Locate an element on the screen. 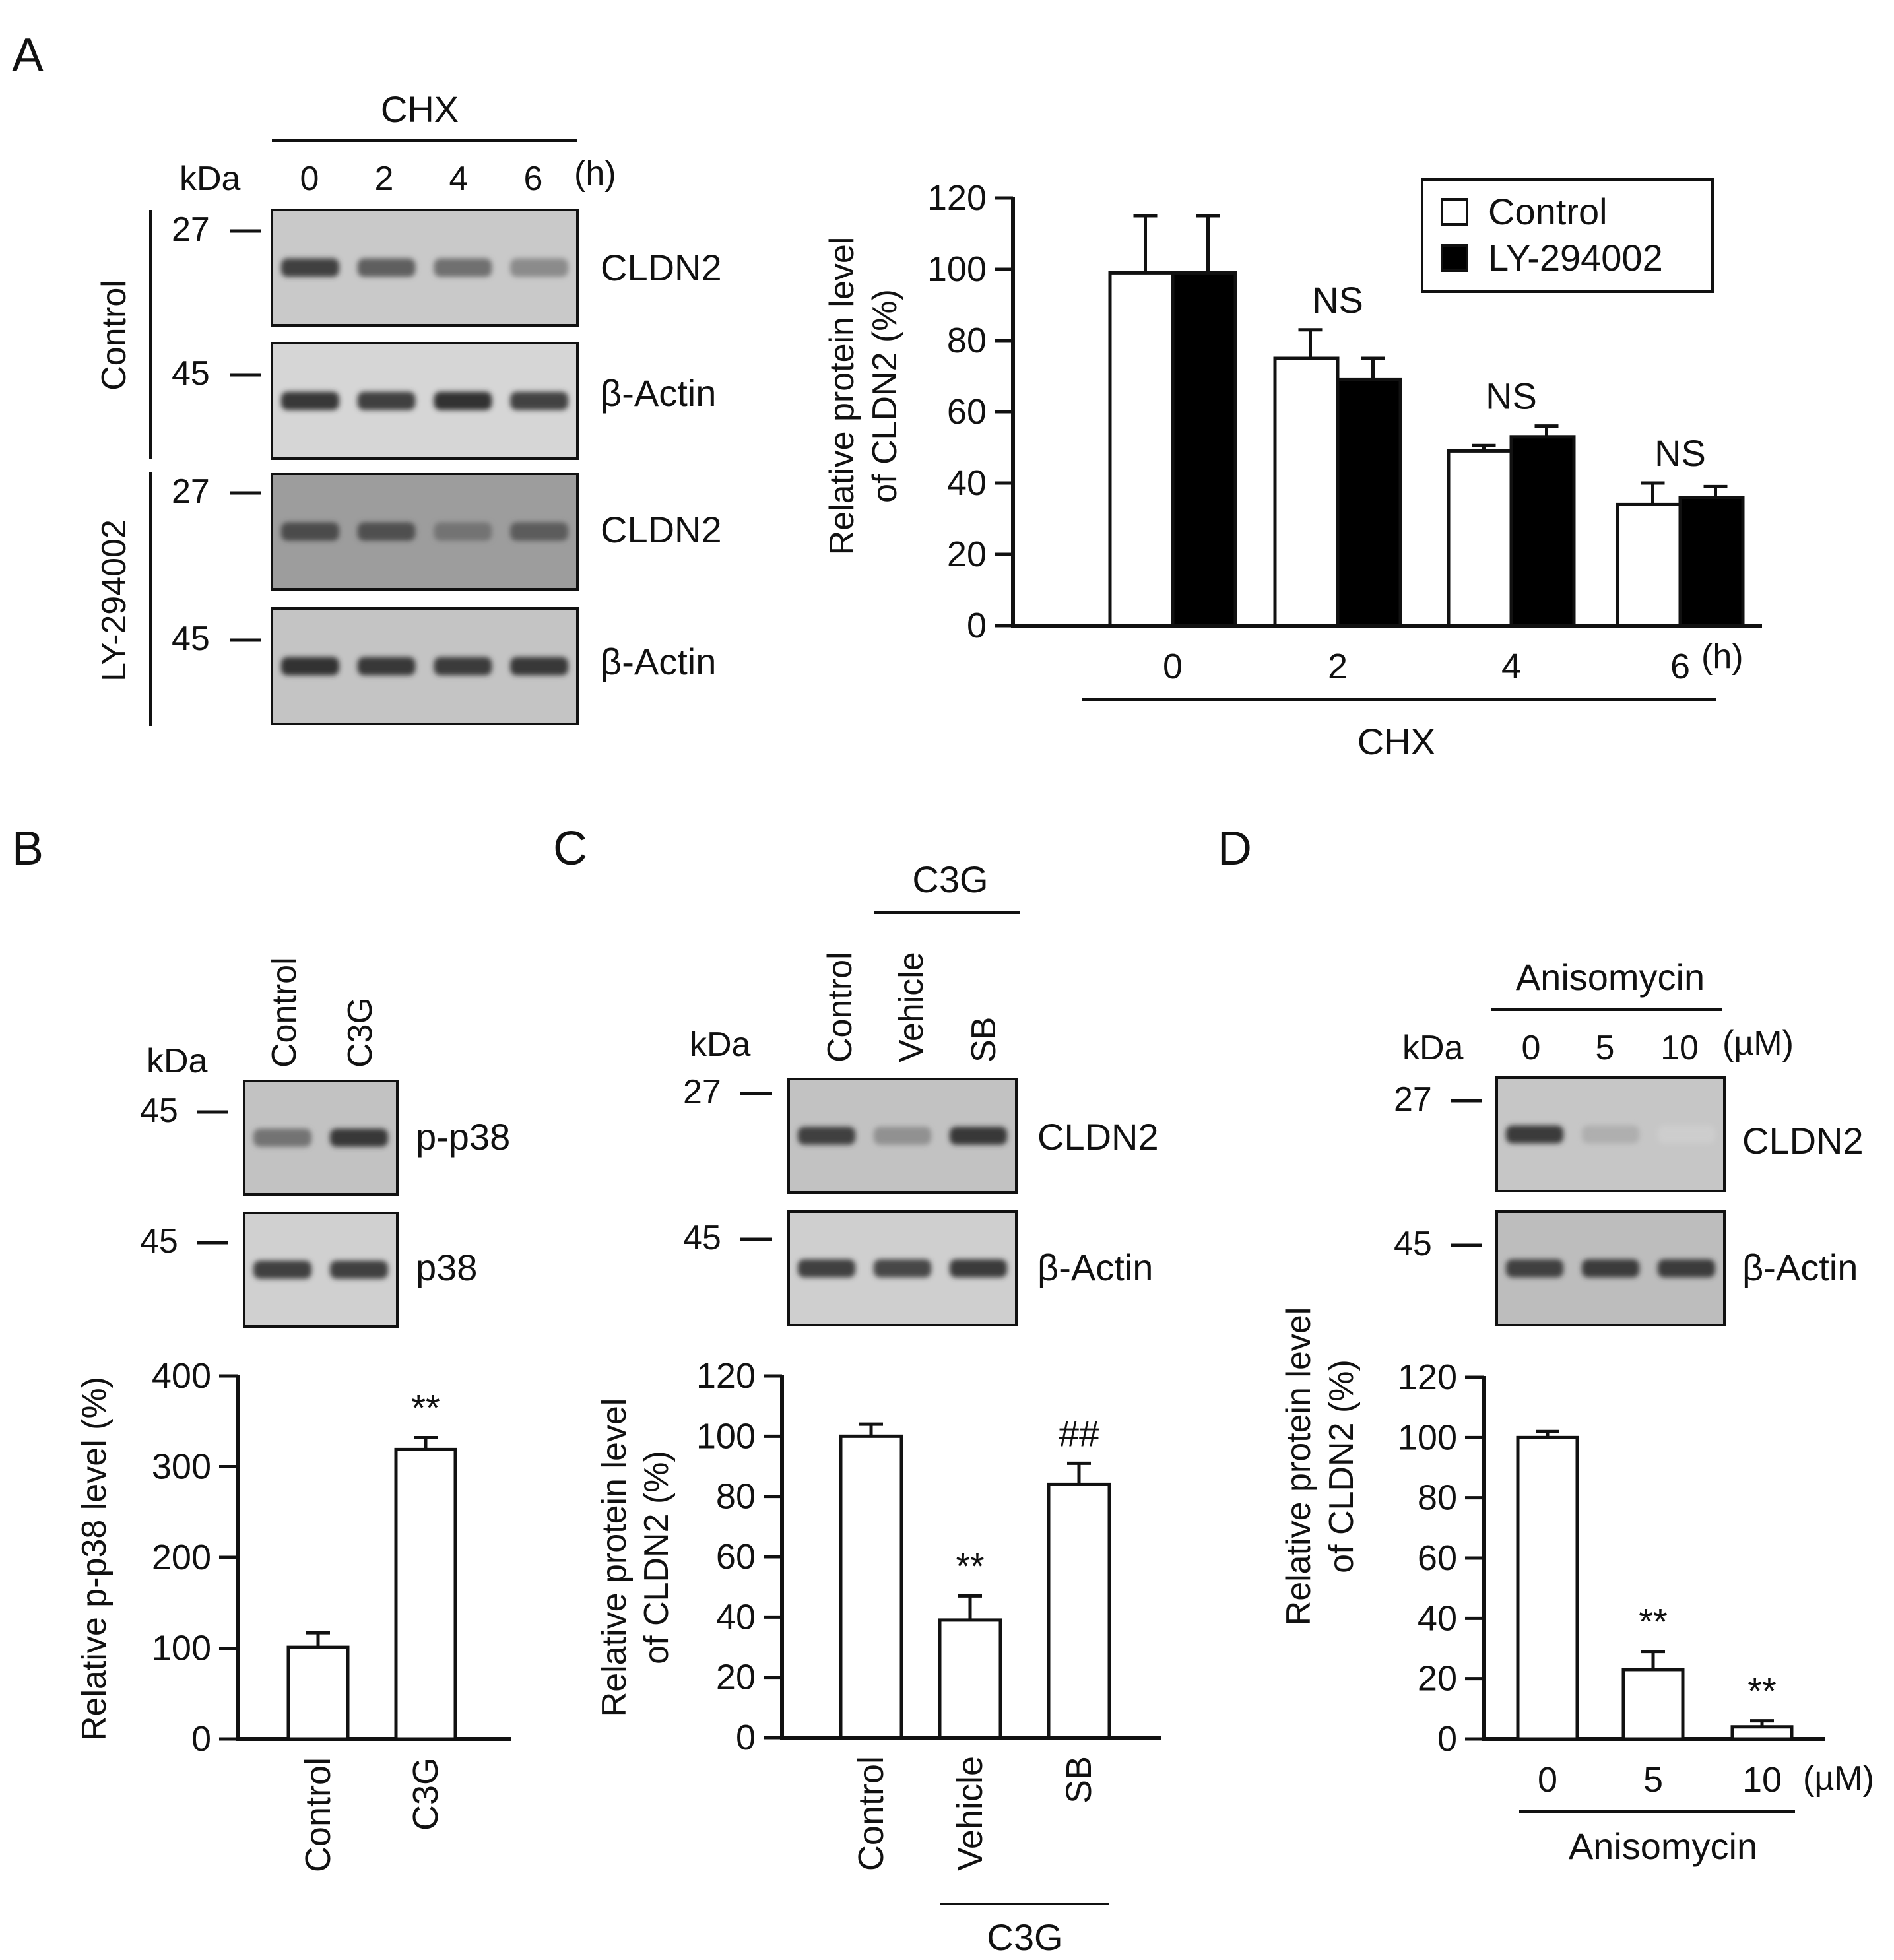 Image resolution: width=1894 pixels, height=1960 pixels. chart-a-ytick-label-120: 120 is located at coordinates (957, 198).